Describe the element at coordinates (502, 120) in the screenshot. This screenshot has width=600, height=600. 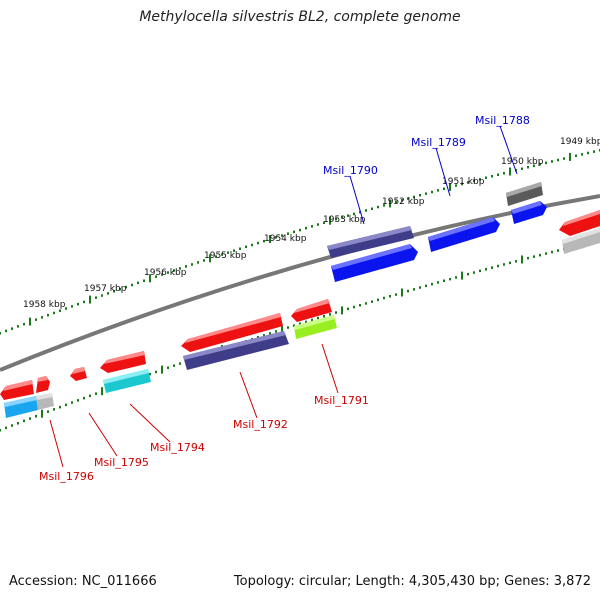
I see `gene-label-msil-1788: Msil_1788` at that location.